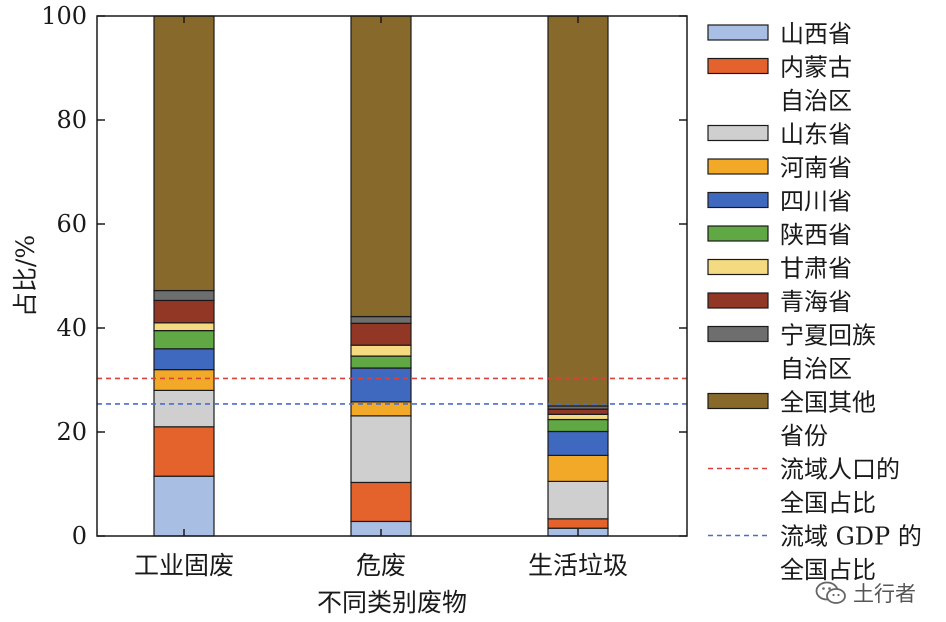 This screenshot has height=622, width=946. Describe the element at coordinates (79, 536) in the screenshot. I see `y-tick-label: 0` at that location.